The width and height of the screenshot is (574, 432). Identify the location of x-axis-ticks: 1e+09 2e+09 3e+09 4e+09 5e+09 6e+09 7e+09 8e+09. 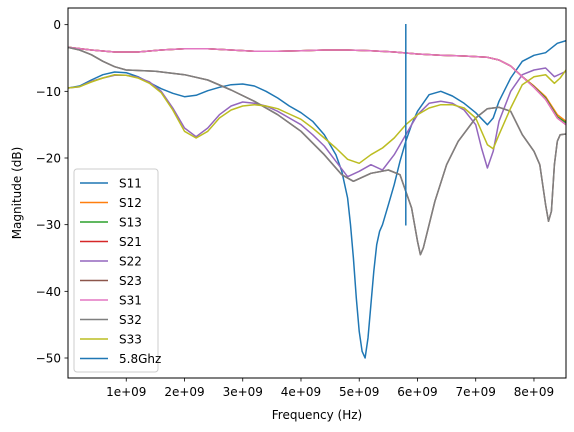
(330, 388).